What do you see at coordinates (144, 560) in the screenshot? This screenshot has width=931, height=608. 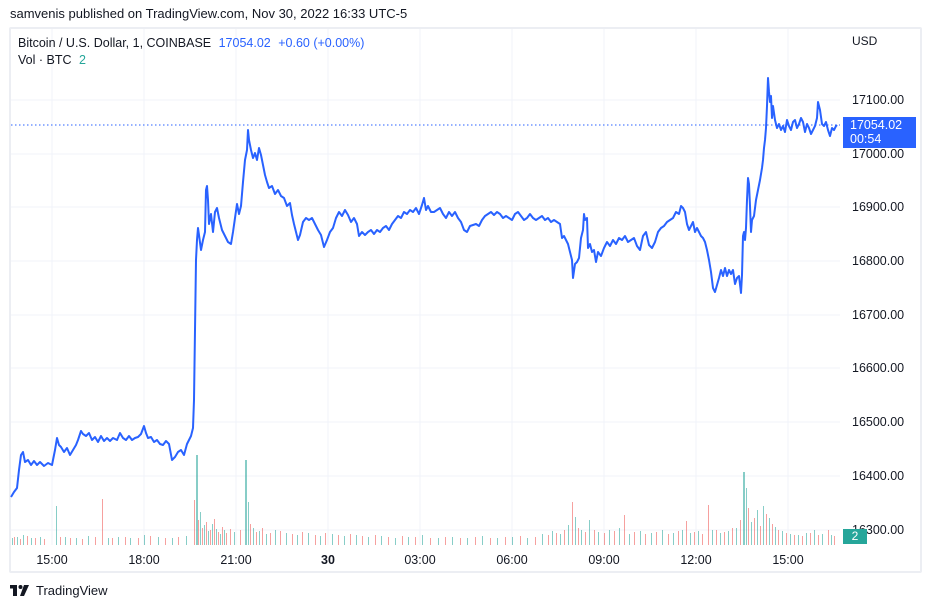 I see `time-tick: 18:00` at bounding box center [144, 560].